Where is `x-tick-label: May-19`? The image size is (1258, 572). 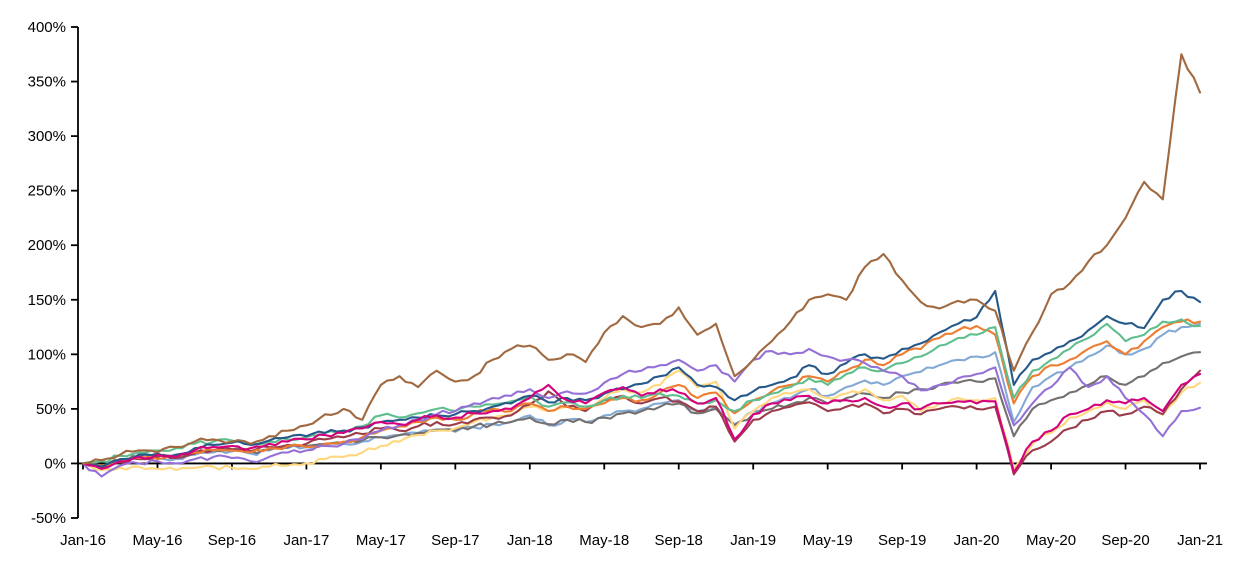 x-tick-label: May-19 is located at coordinates (828, 540).